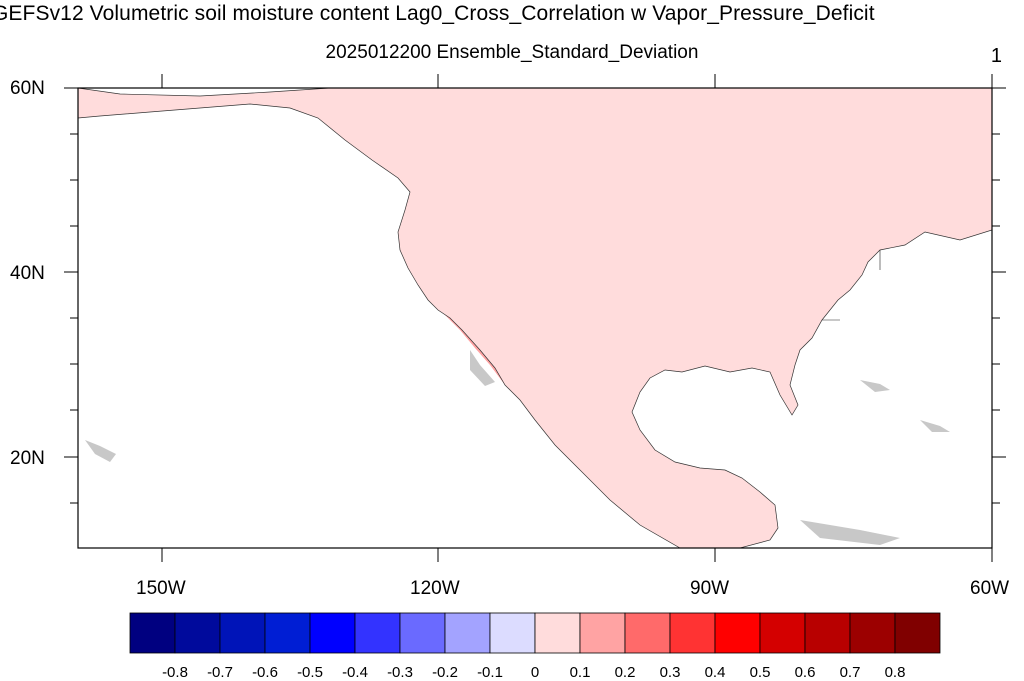 The image size is (1024, 681). What do you see at coordinates (715, 672) in the screenshot?
I see `colorbar-tick-label: 0.4` at bounding box center [715, 672].